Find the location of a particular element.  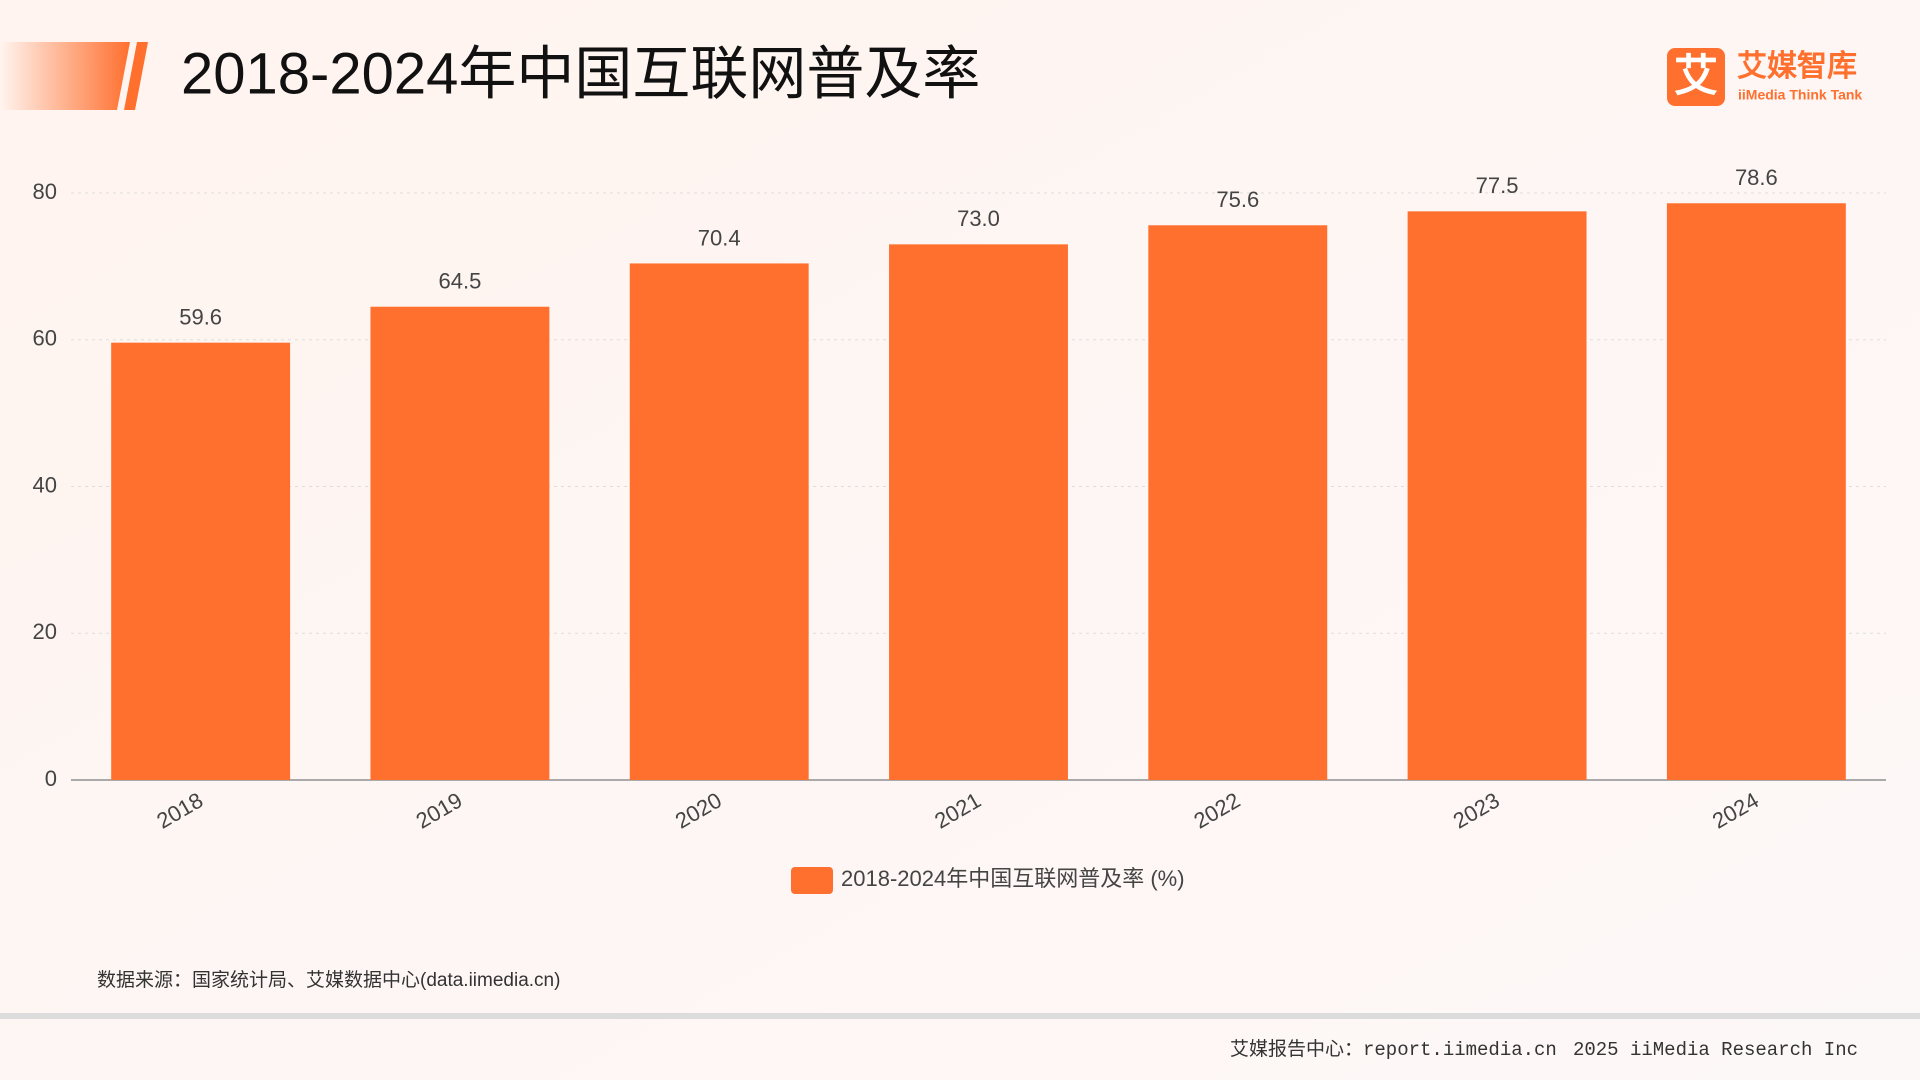

data-label: 77.5 is located at coordinates (1497, 185).